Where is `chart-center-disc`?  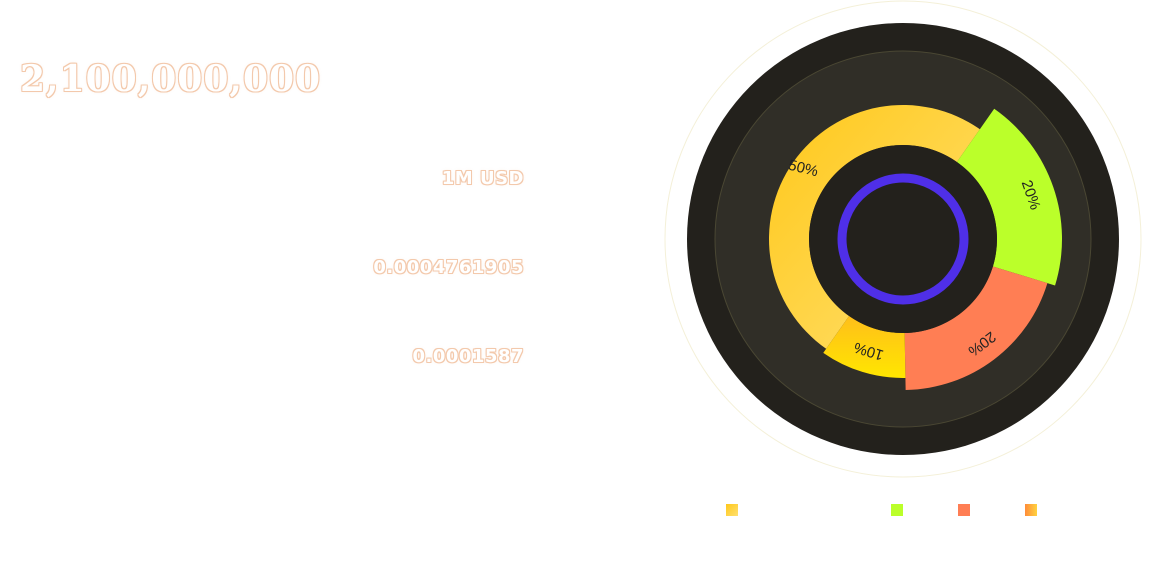 chart-center-disc is located at coordinates (903, 239).